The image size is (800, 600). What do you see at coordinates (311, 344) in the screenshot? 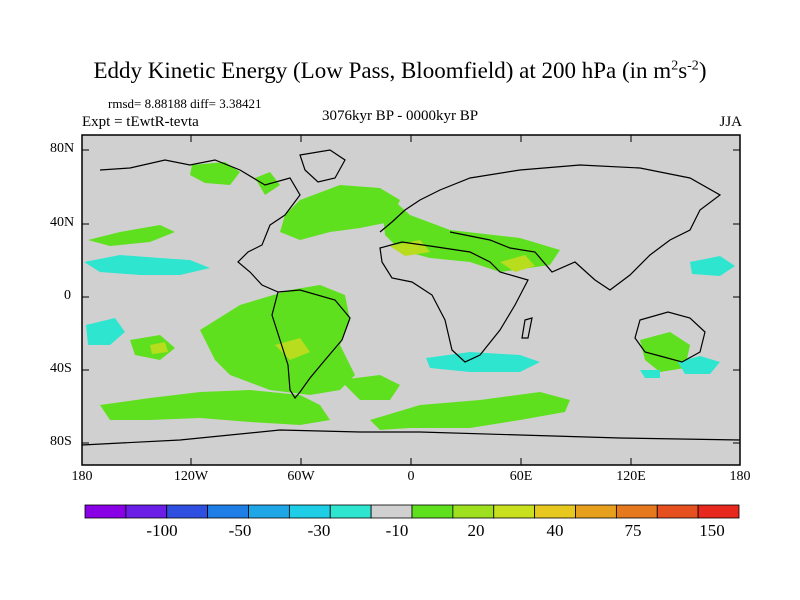
I see `coast-south-america` at bounding box center [311, 344].